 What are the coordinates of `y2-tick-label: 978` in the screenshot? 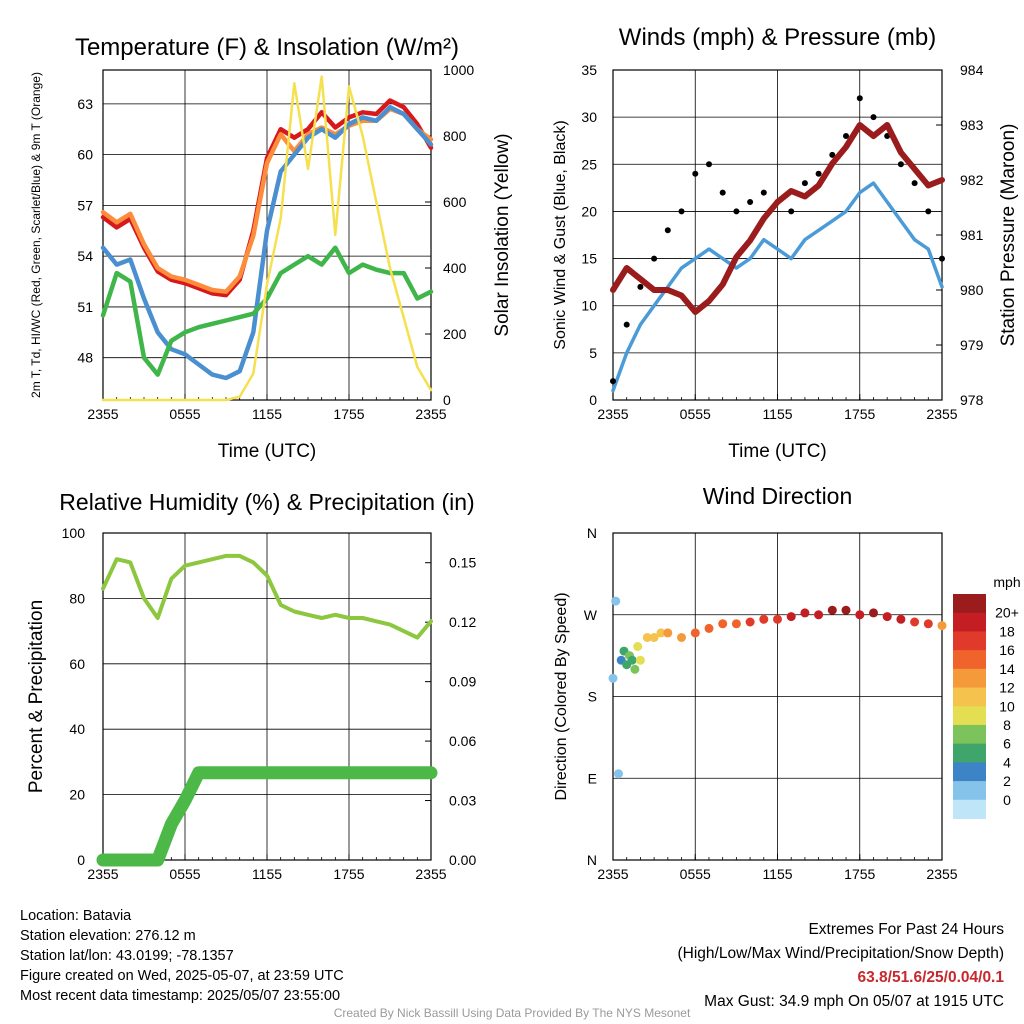 It's located at (972, 400).